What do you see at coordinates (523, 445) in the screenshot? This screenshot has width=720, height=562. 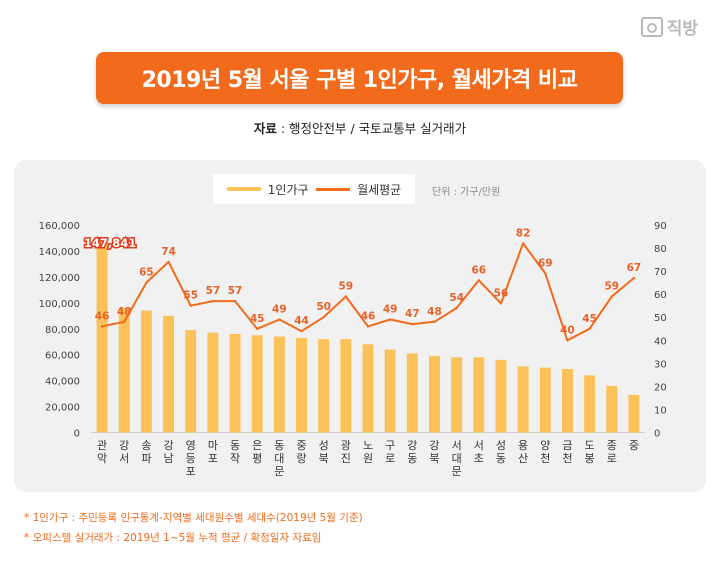 I see `x-tick-label-19: 용` at bounding box center [523, 445].